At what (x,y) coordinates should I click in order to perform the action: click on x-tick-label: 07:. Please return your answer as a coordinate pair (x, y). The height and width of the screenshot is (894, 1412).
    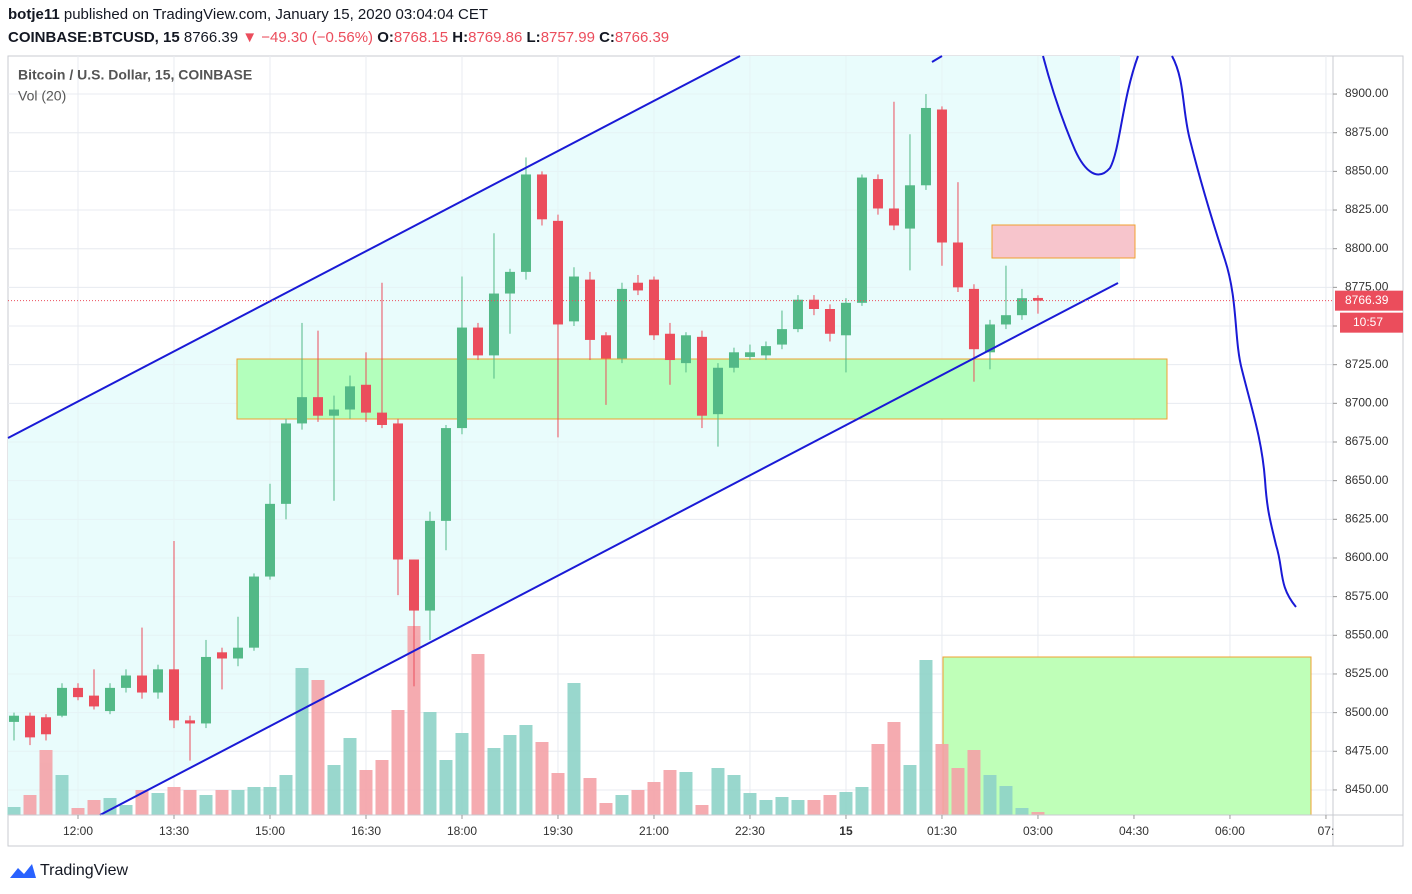
    Looking at the image, I should click on (1326, 831).